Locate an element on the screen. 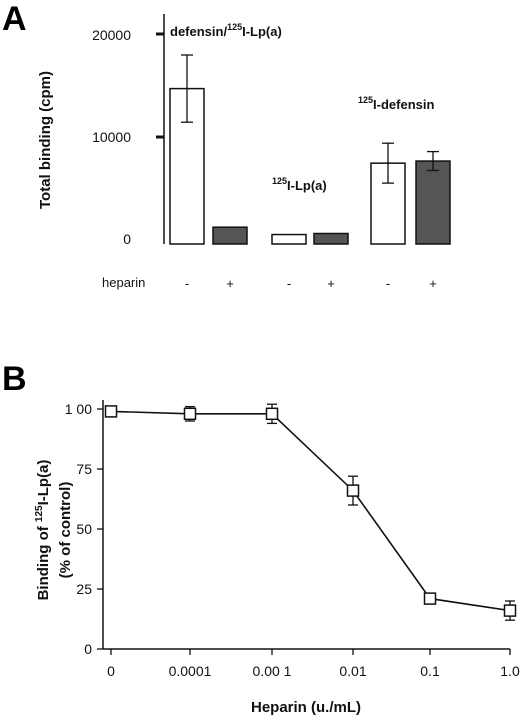  x-tick-label-0: 0 is located at coordinates (111, 671).